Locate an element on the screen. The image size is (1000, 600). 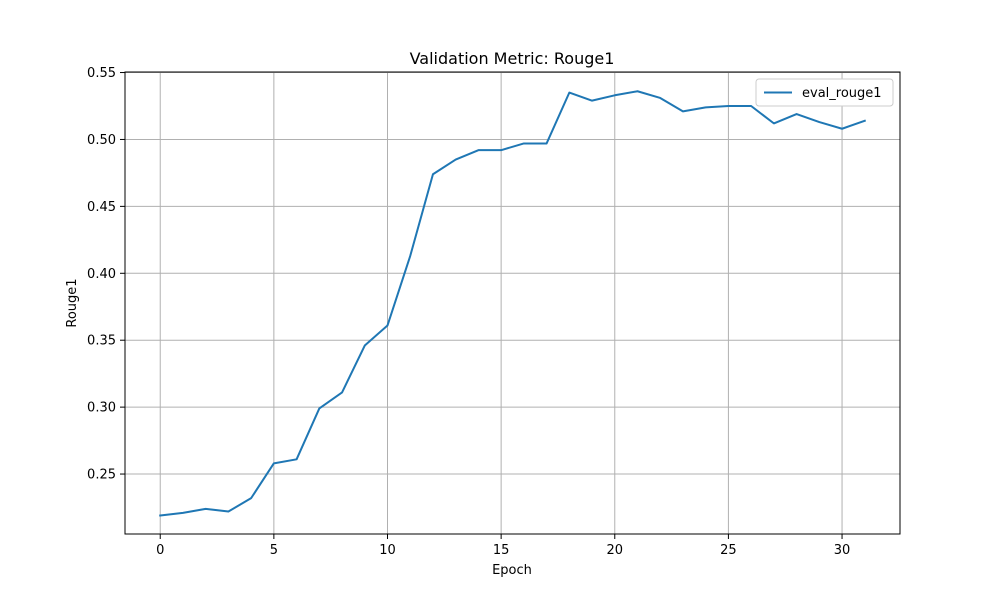
x-tick-label: 10 is located at coordinates (387, 550).